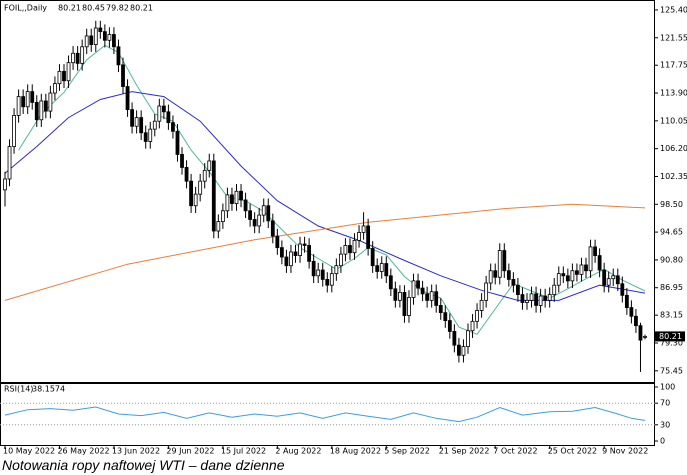 The height and width of the screenshot is (475, 687). What do you see at coordinates (29, 451) in the screenshot?
I see `x-tick-label: 10 May 2022` at bounding box center [29, 451].